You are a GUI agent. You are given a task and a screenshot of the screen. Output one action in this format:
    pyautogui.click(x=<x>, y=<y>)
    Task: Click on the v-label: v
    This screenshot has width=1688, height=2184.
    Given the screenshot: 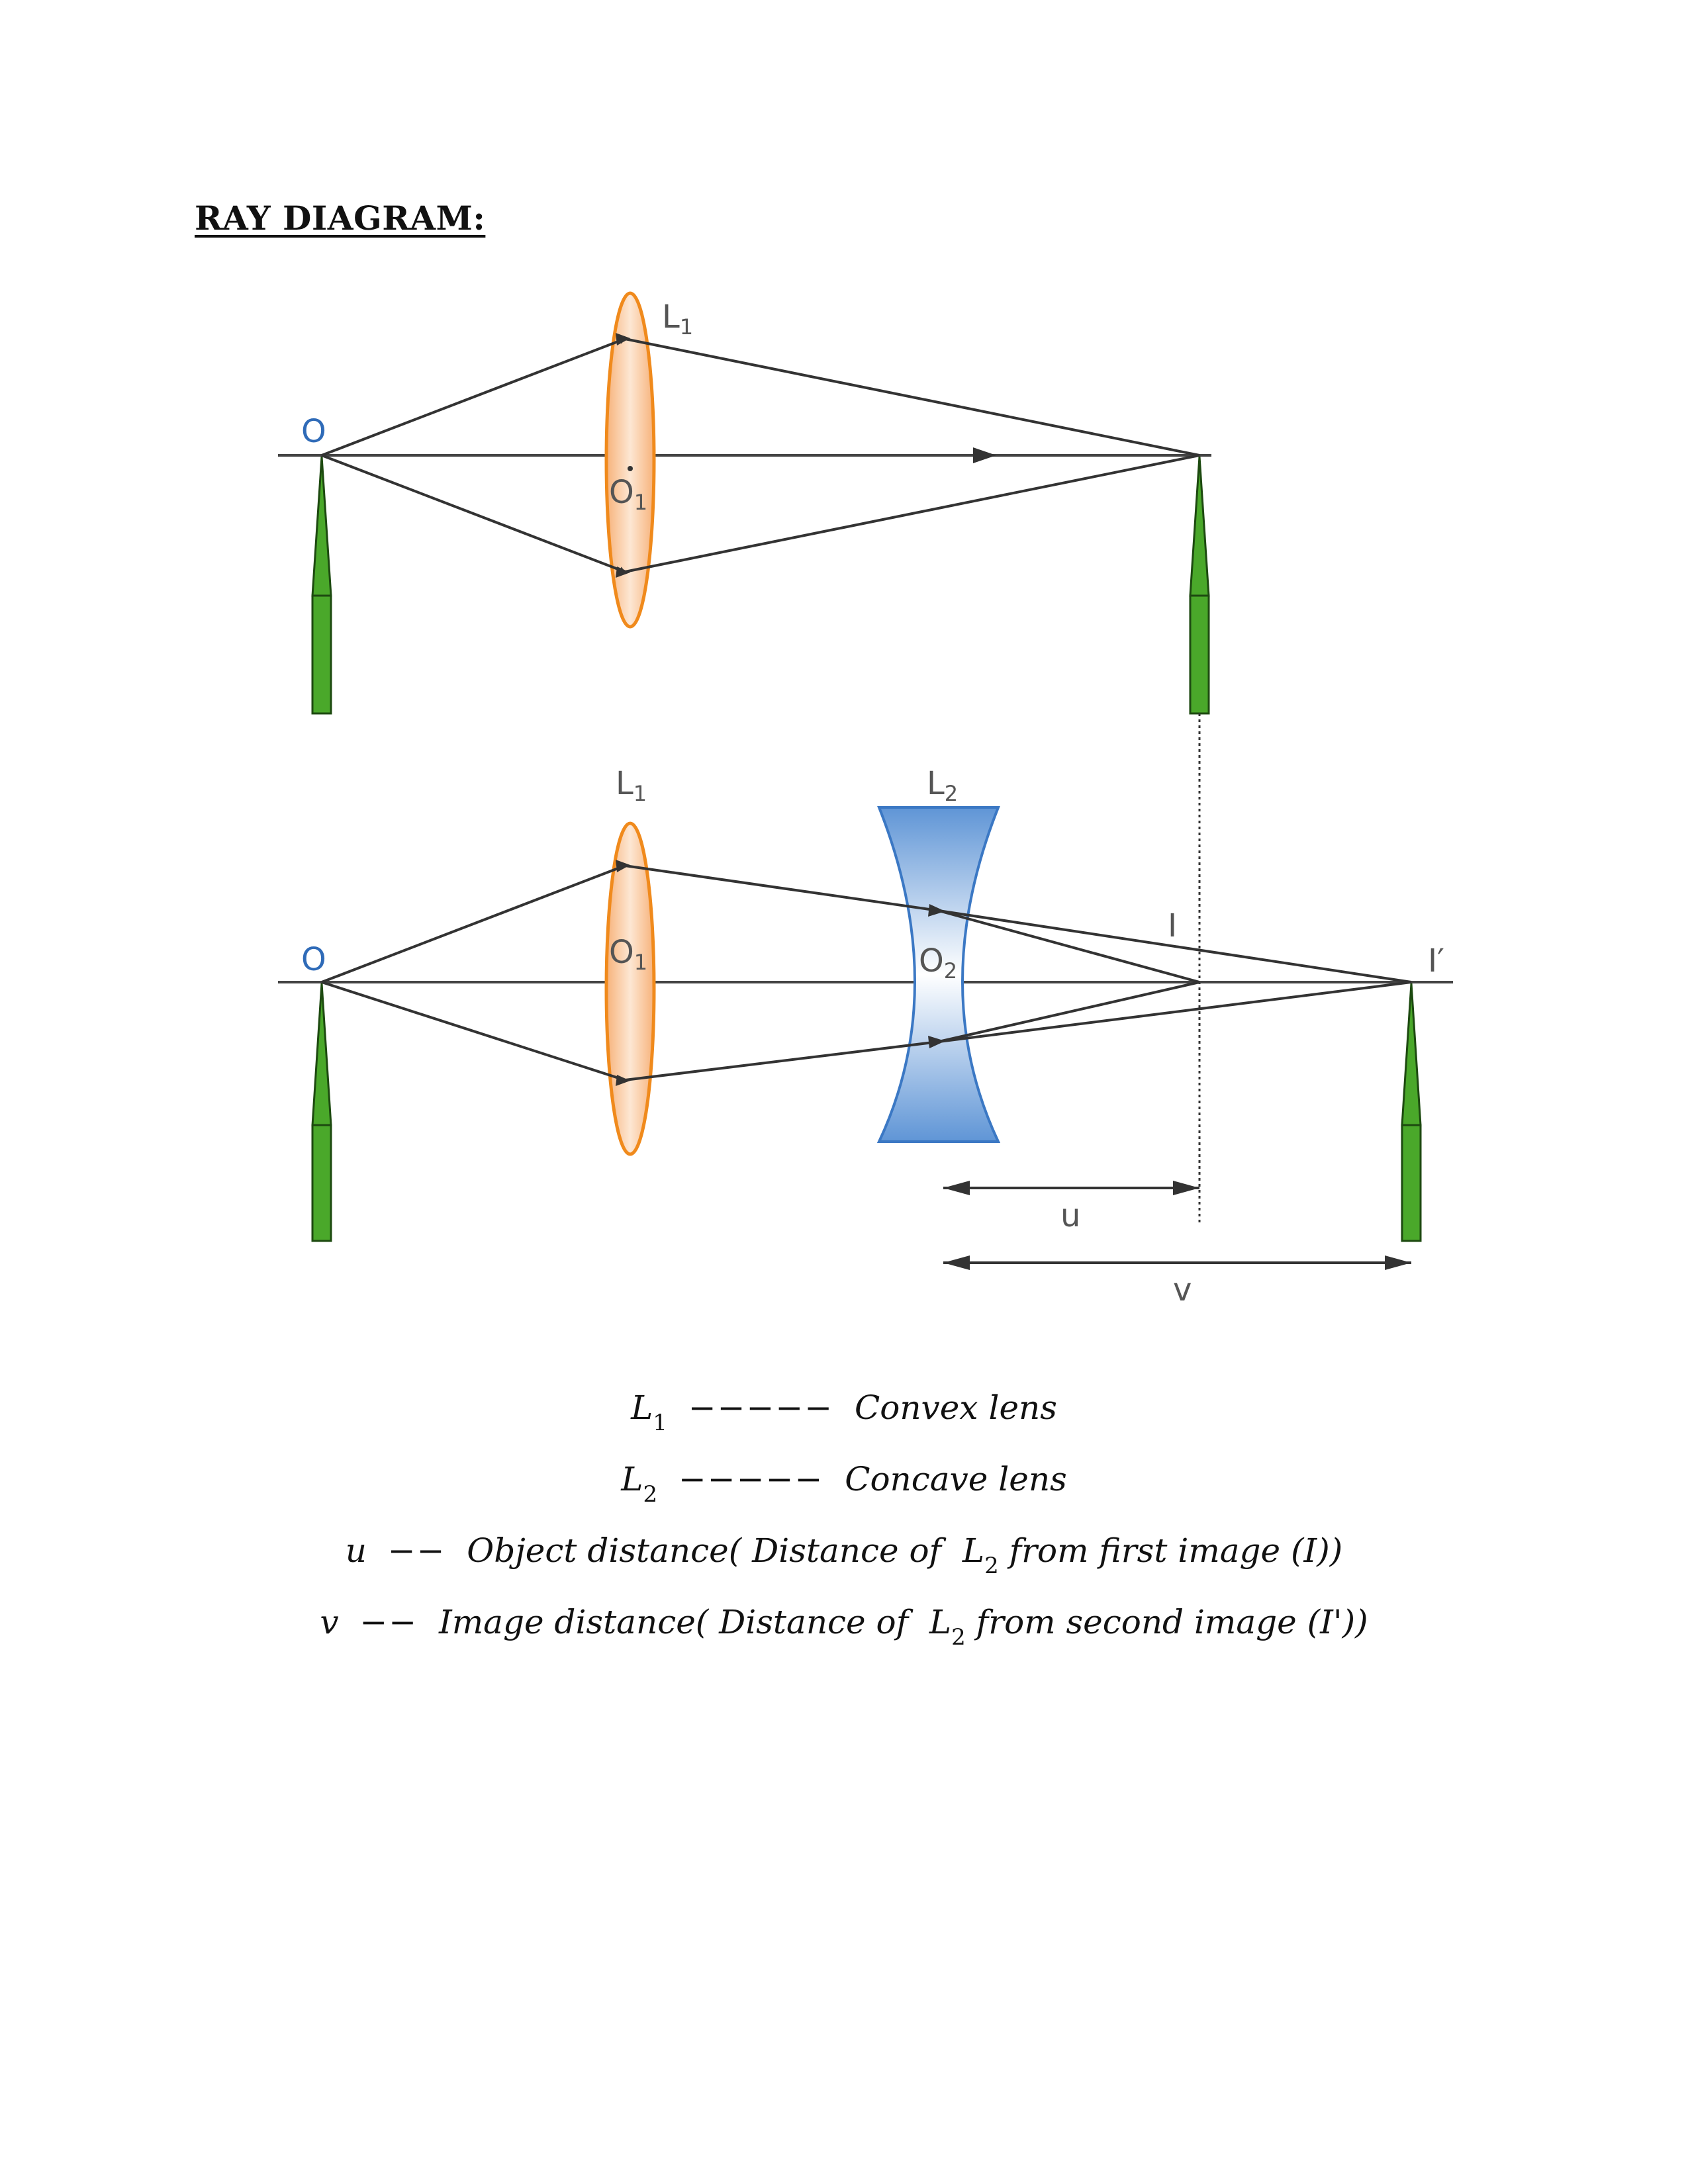 What is the action you would take?
    pyautogui.click(x=1182, y=1289)
    